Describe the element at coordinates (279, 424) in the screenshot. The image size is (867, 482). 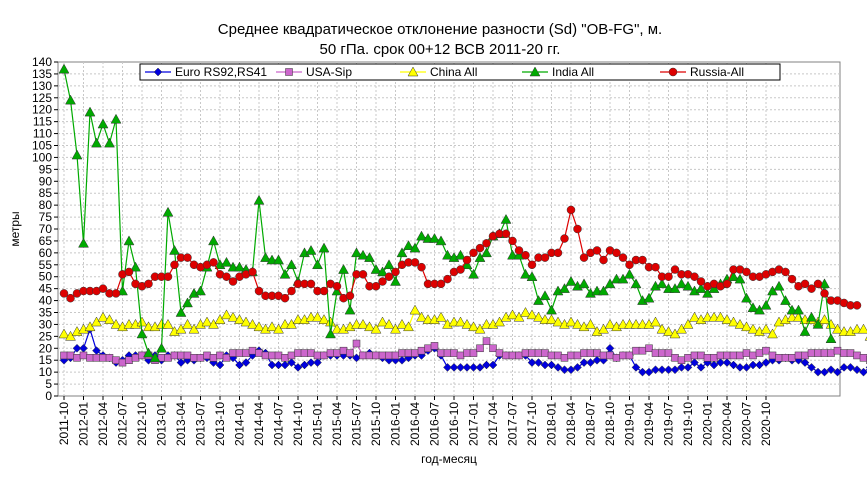
I see `x-tick-label: 2014-07` at that location.